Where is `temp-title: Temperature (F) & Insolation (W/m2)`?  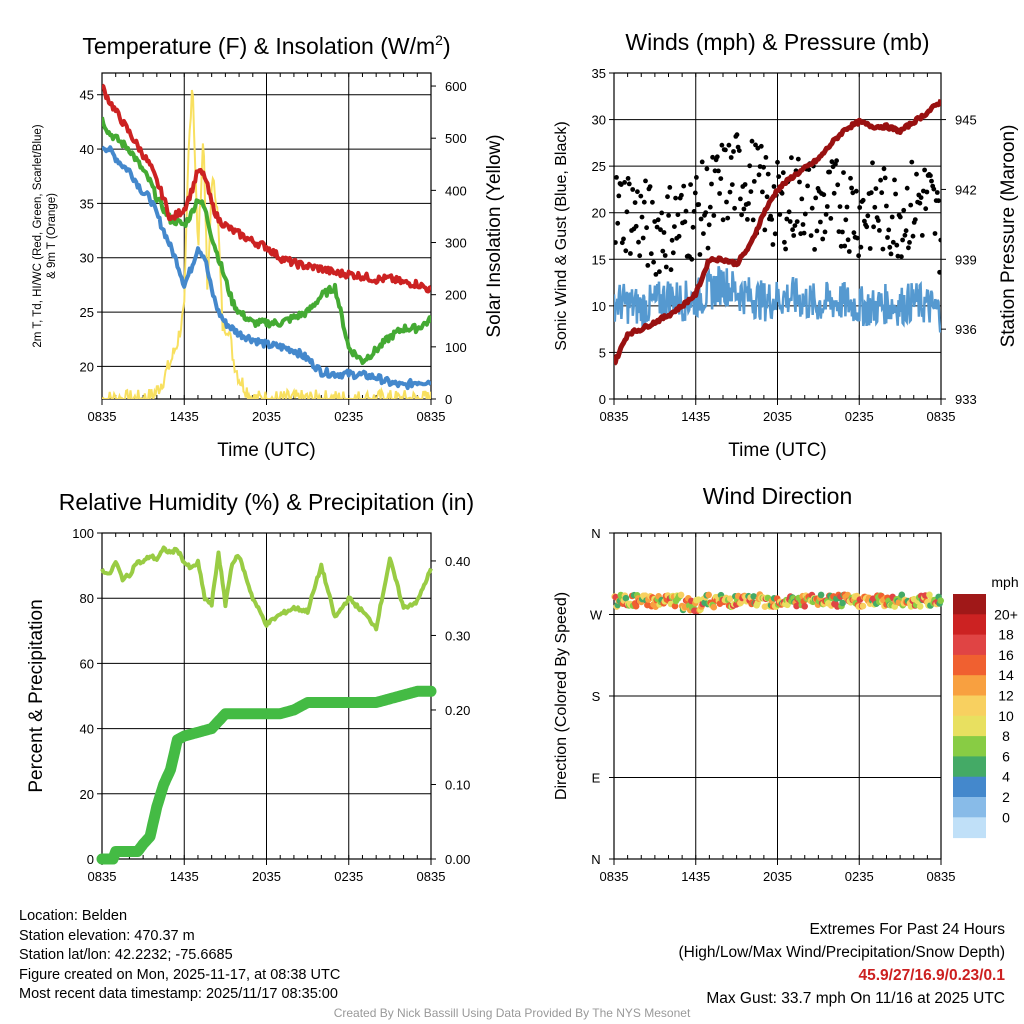
temp-title: Temperature (F) & Insolation (W/m2) is located at coordinates (266, 45).